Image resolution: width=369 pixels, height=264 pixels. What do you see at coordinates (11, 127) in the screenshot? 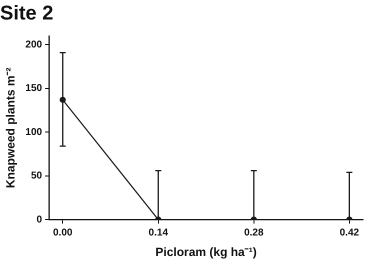
I see `y-axis-title: Knapweed plants m⁻²` at bounding box center [11, 127].